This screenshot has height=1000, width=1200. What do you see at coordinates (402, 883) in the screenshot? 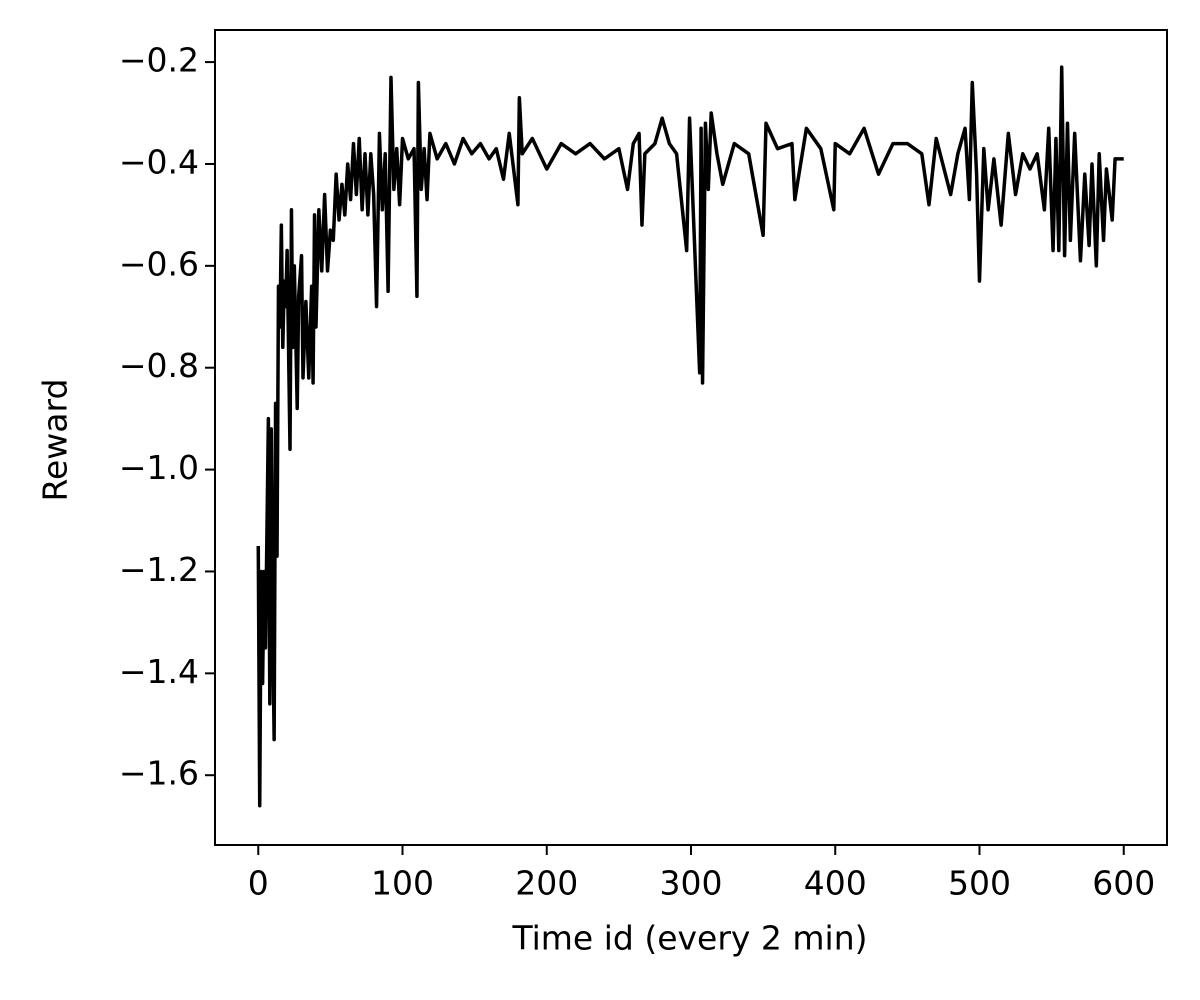
I see `x-tick-label: 100` at bounding box center [402, 883].